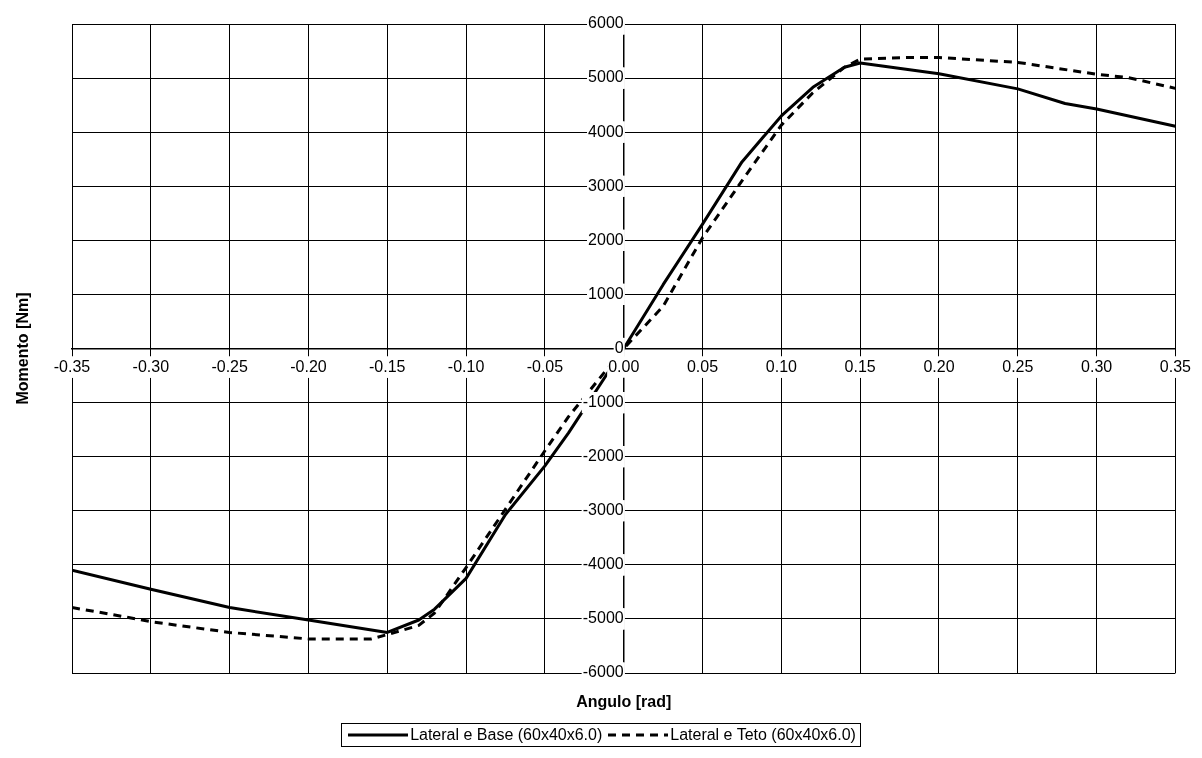  I want to click on y-tick-label: -1000, so click(603, 401).